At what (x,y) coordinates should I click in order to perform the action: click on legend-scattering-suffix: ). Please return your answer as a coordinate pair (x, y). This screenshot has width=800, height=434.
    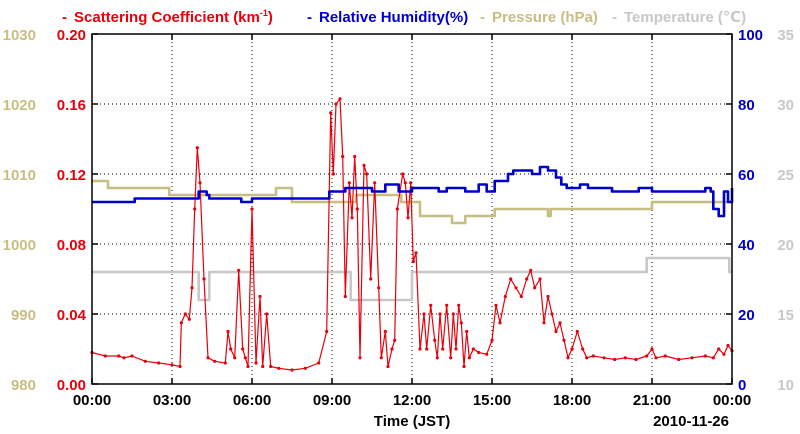
    Looking at the image, I should click on (270, 17).